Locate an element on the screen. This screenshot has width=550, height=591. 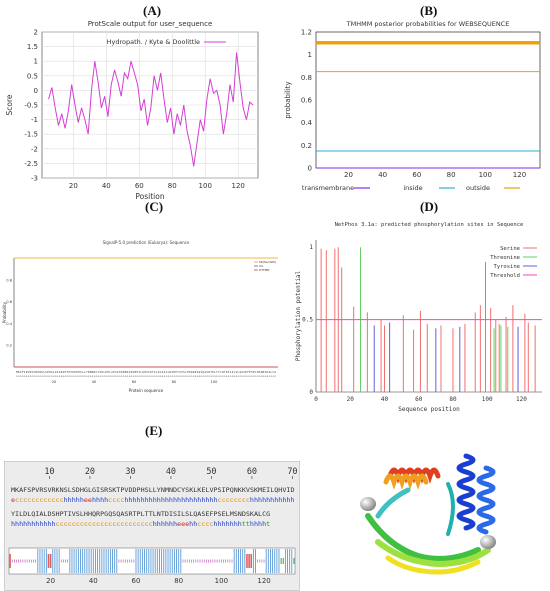
chart-b-legend-label: transmembrane is located at coordinates (328, 188).